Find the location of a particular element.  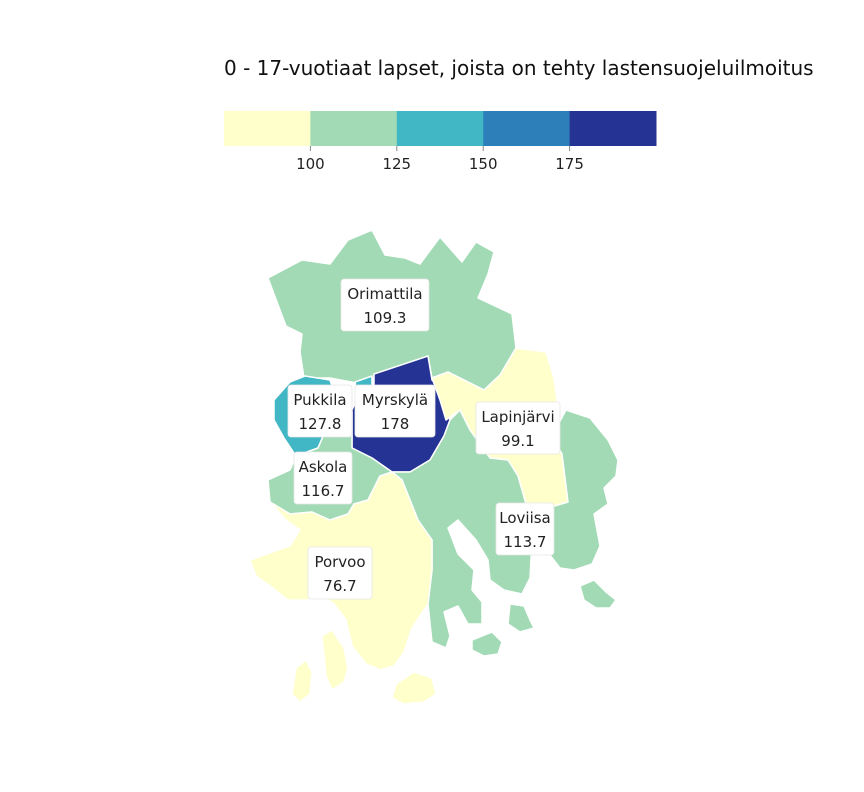

region-label: Porvoo 76.7 is located at coordinates (340, 573).